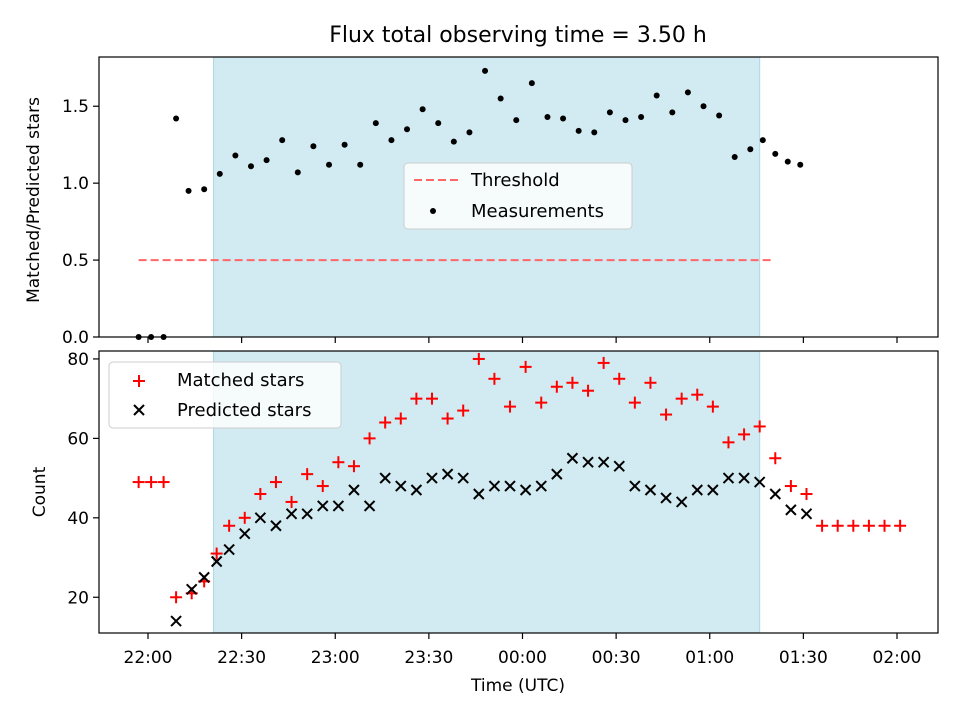 This screenshot has width=960, height=720. I want to click on ratio-legend: Threshold Measurements, so click(518, 196).